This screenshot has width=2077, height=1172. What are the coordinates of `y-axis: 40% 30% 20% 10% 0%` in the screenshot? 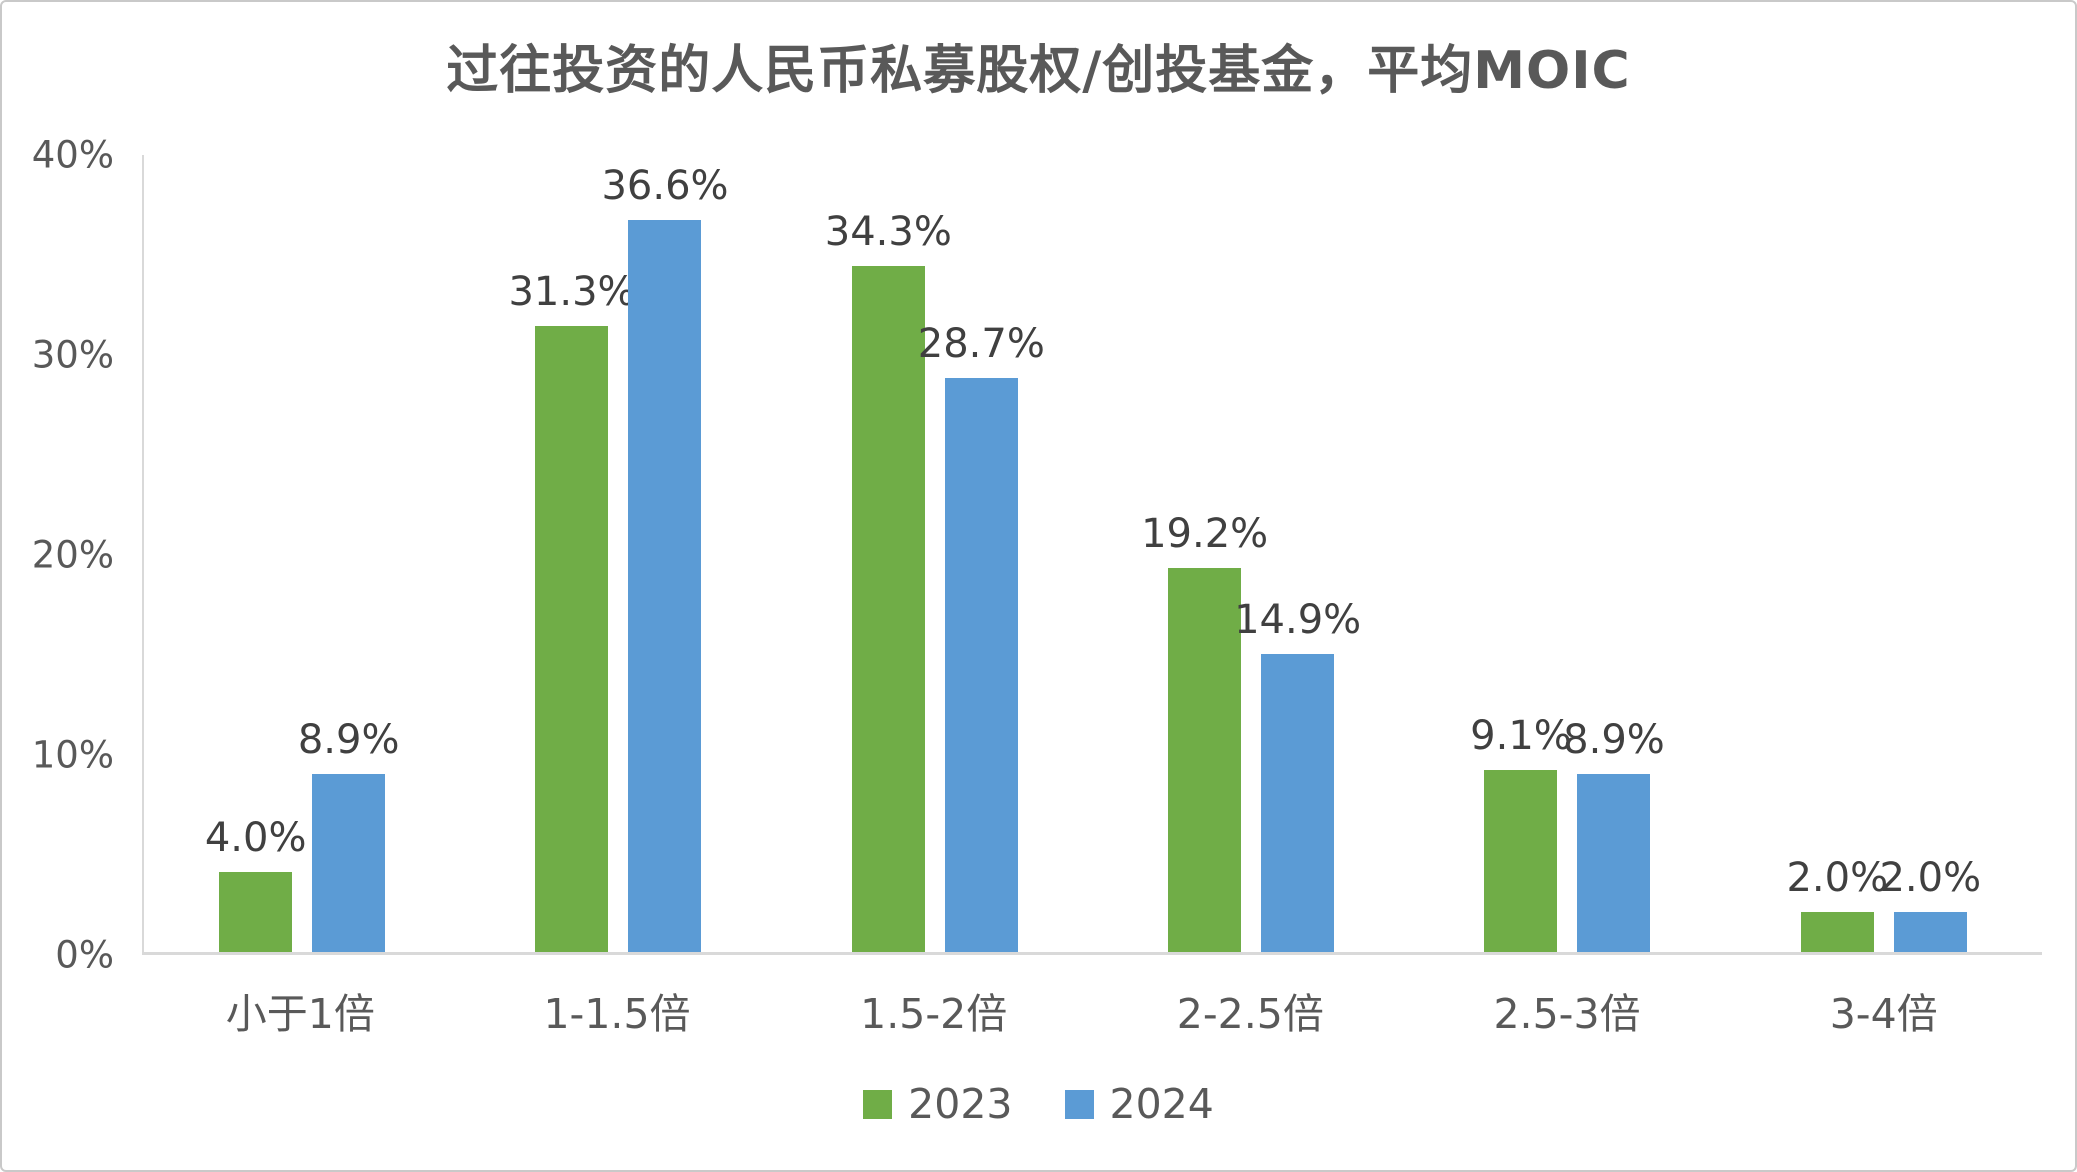 It's located at (58, 555).